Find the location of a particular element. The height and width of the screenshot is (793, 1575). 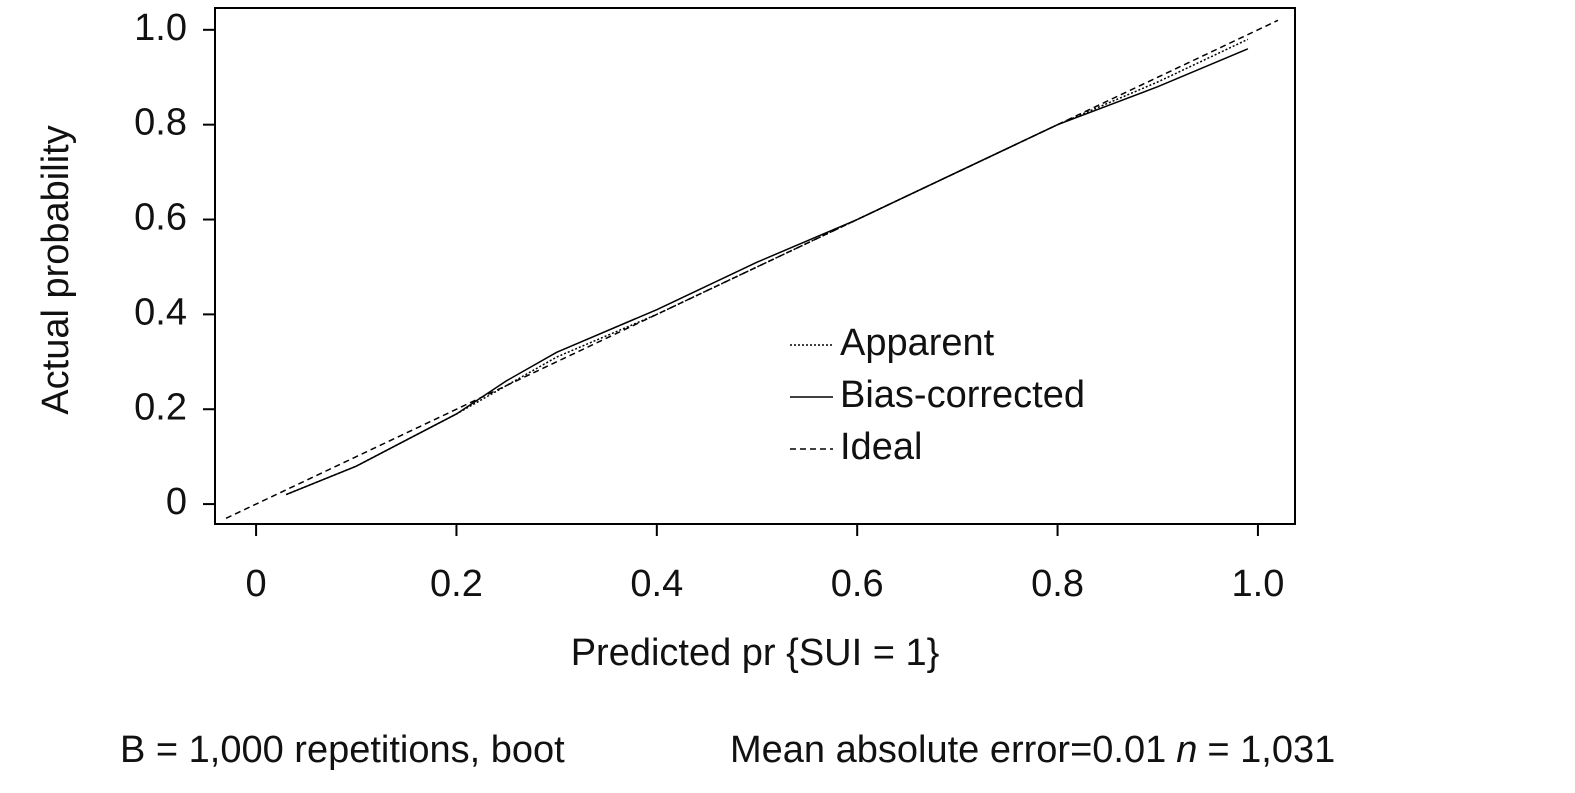

x-tick-label: 0.8 is located at coordinates (1057, 584).